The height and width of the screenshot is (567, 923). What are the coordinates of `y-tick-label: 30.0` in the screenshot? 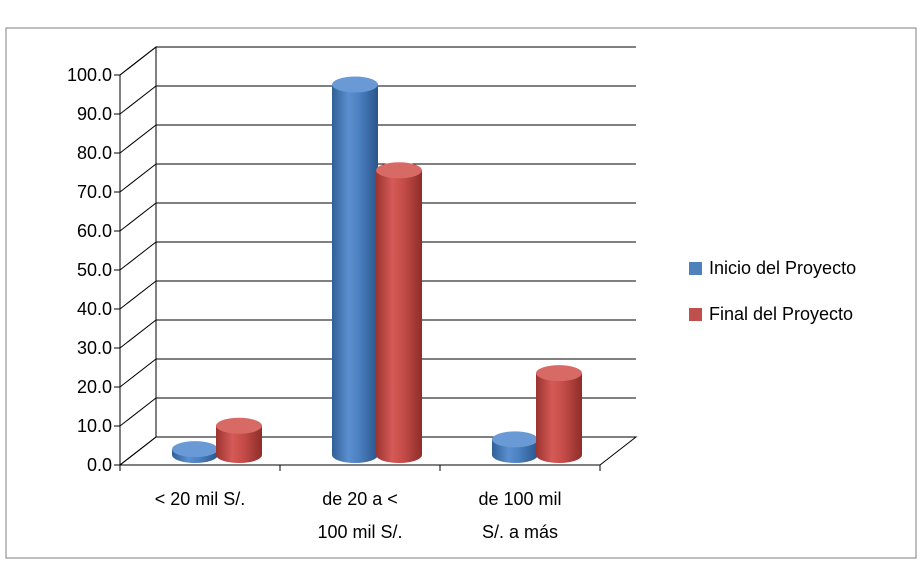 It's located at (94, 348).